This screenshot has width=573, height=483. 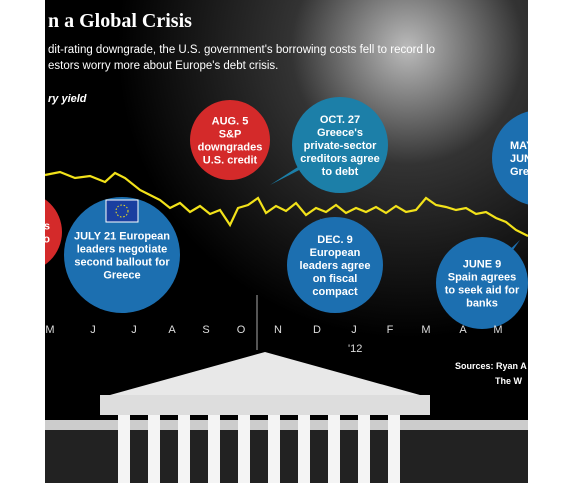 I want to click on month-label: D, so click(x=317, y=330).